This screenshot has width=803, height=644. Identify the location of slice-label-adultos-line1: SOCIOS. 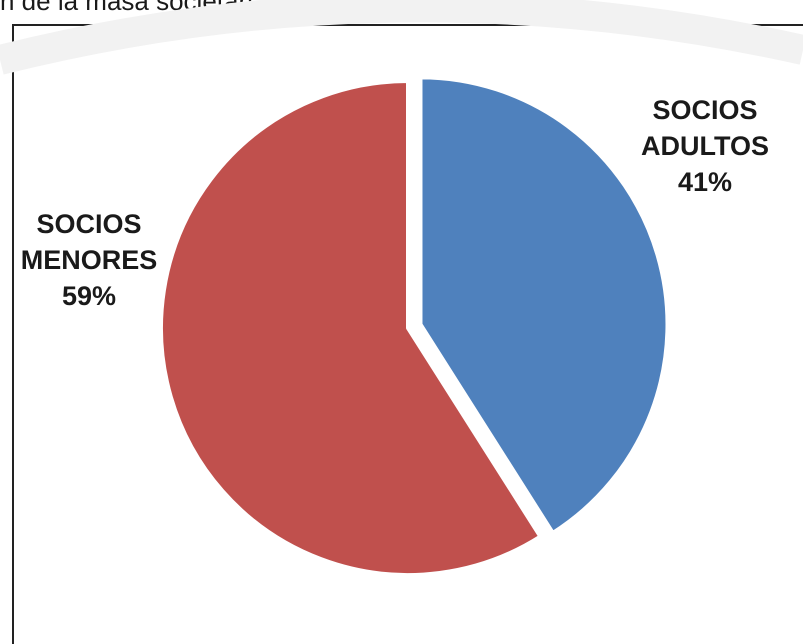
(705, 110).